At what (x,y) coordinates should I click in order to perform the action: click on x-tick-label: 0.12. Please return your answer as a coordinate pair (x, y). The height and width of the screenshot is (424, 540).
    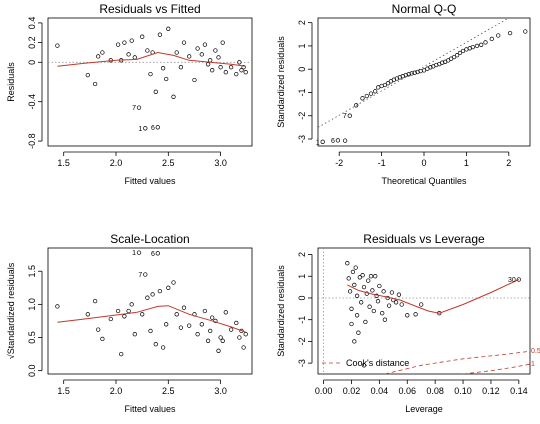
    Looking at the image, I should click on (491, 391).